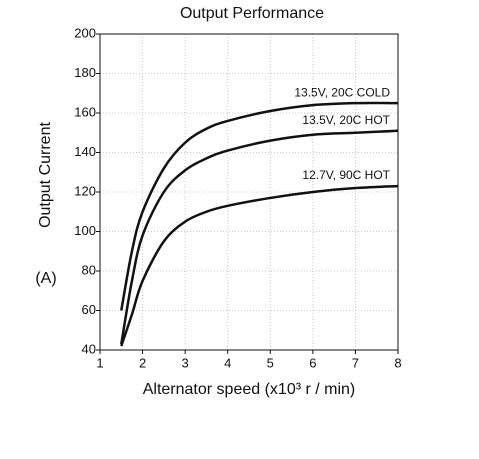  What do you see at coordinates (99, 362) in the screenshot?
I see `x-tick-label: 1` at bounding box center [99, 362].